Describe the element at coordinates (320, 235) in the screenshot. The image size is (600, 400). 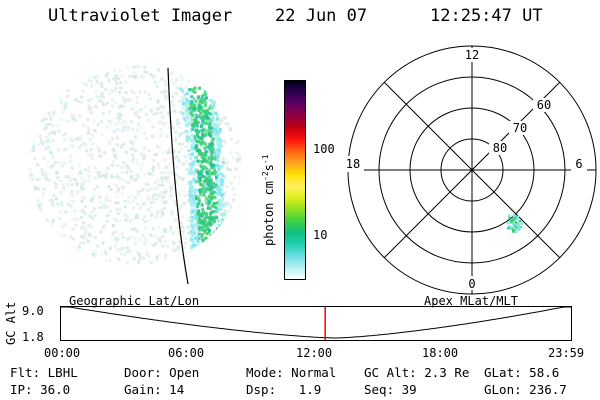
I see `colorbar-tick-10: 10` at that location.